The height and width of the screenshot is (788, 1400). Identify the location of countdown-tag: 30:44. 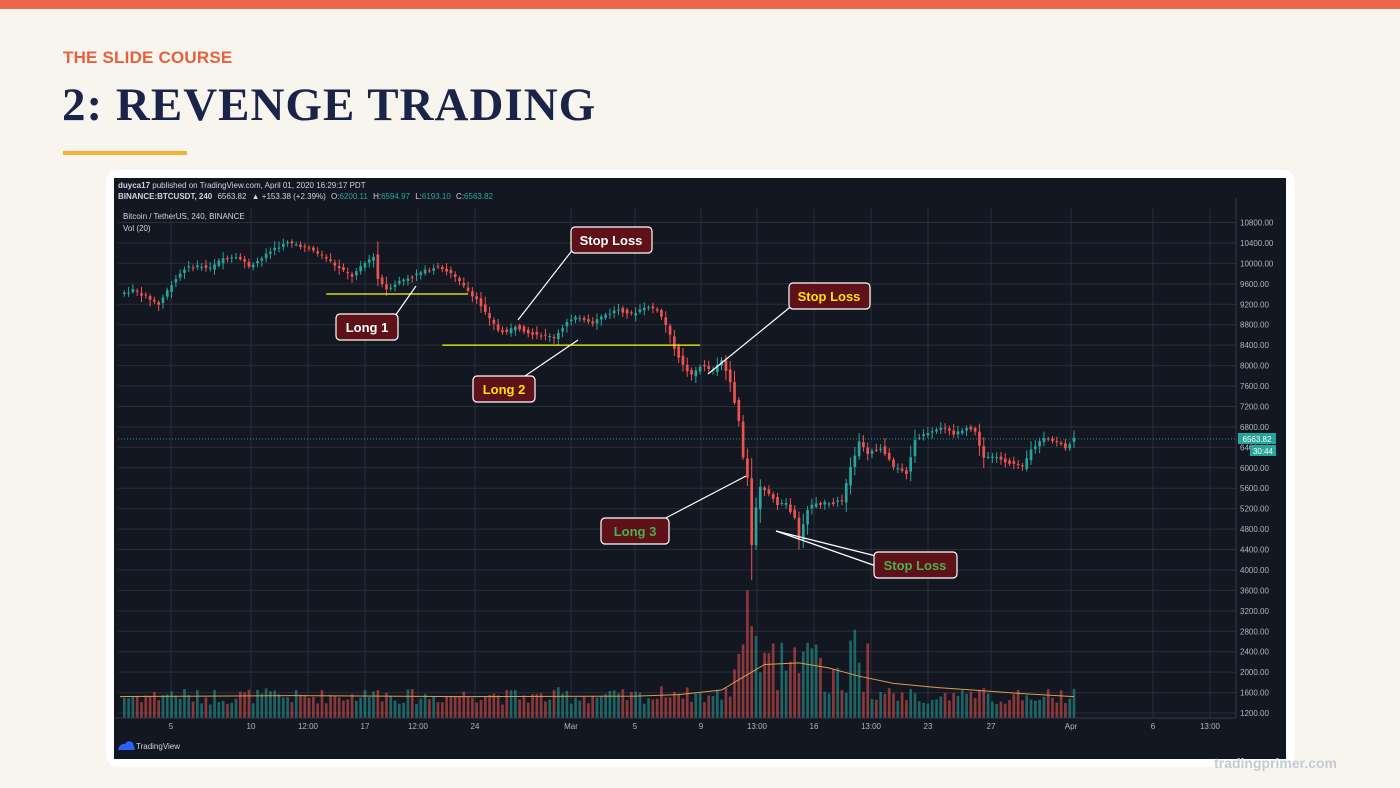
(1263, 451).